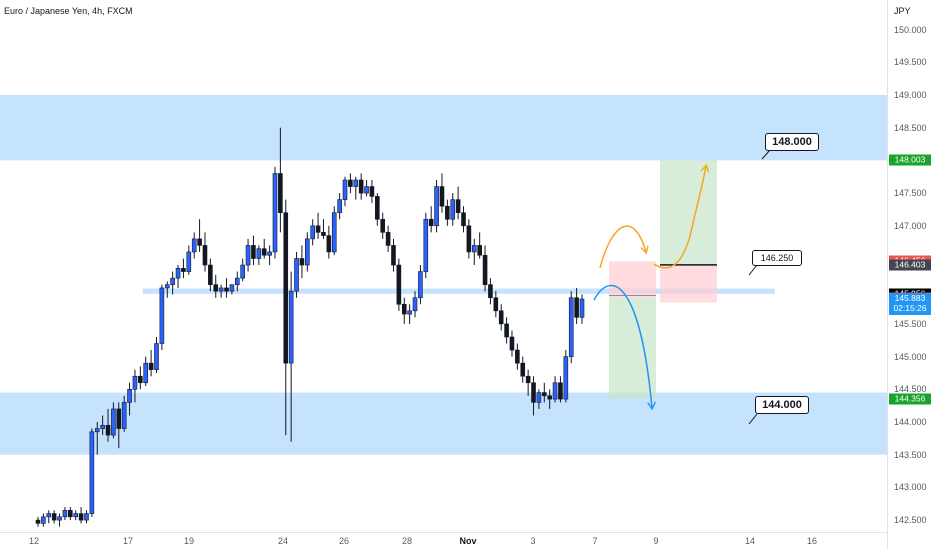 Image resolution: width=932 pixels, height=551 pixels. What do you see at coordinates (910, 95) in the screenshot?
I see `price-tick-label: 149.000` at bounding box center [910, 95].